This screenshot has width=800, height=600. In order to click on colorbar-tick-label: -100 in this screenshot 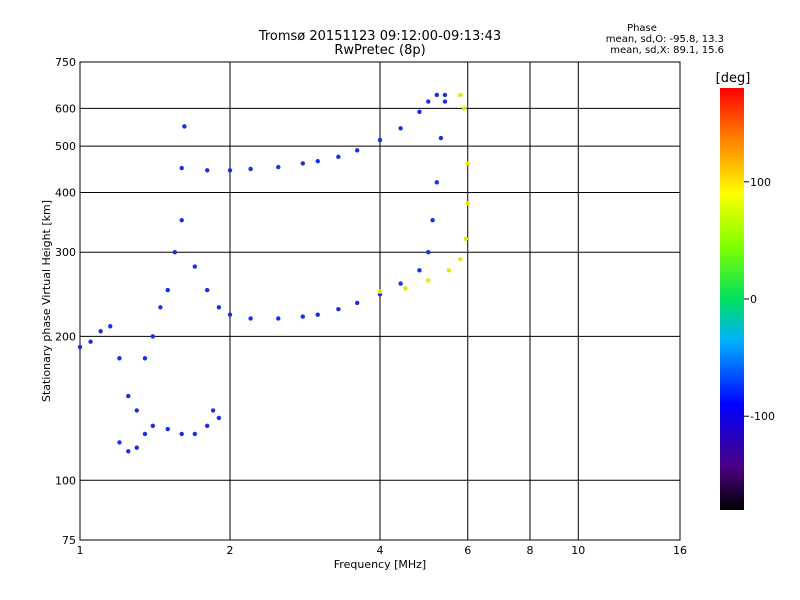, I will do `click(762, 416)`.